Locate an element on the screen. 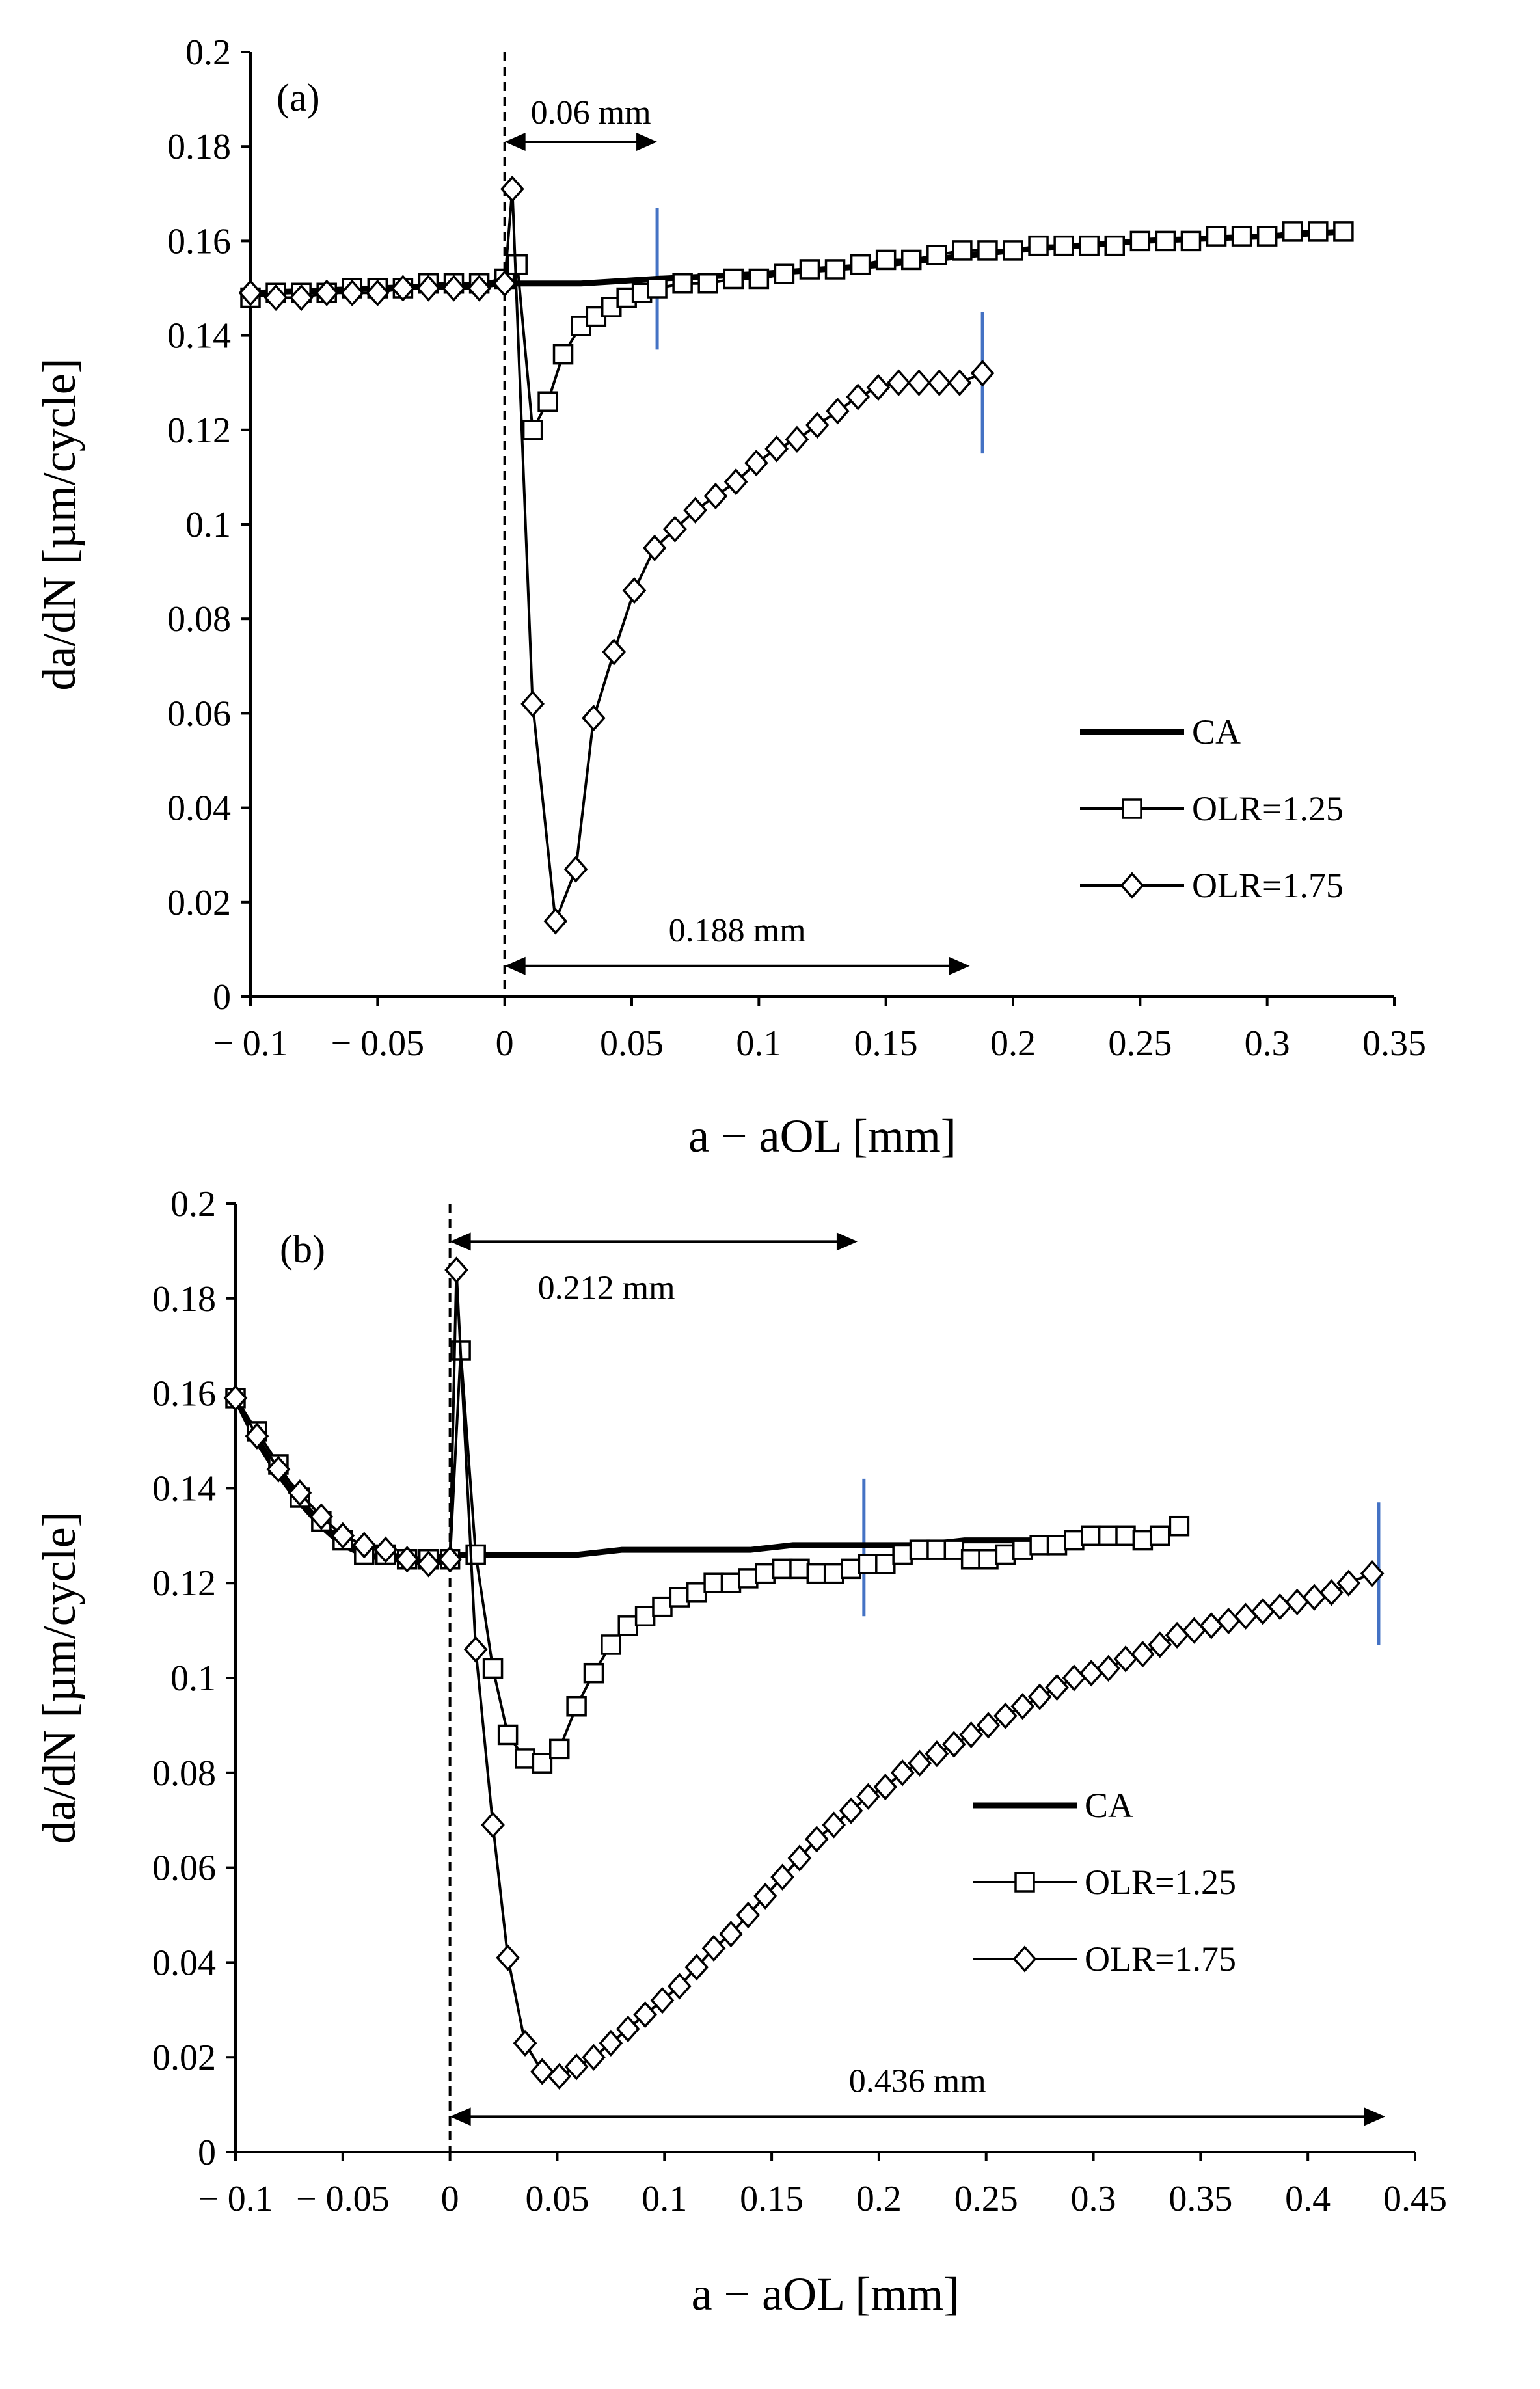 This screenshot has height=2389, width=1540. legend-label: OLR=1.75 is located at coordinates (1268, 885).